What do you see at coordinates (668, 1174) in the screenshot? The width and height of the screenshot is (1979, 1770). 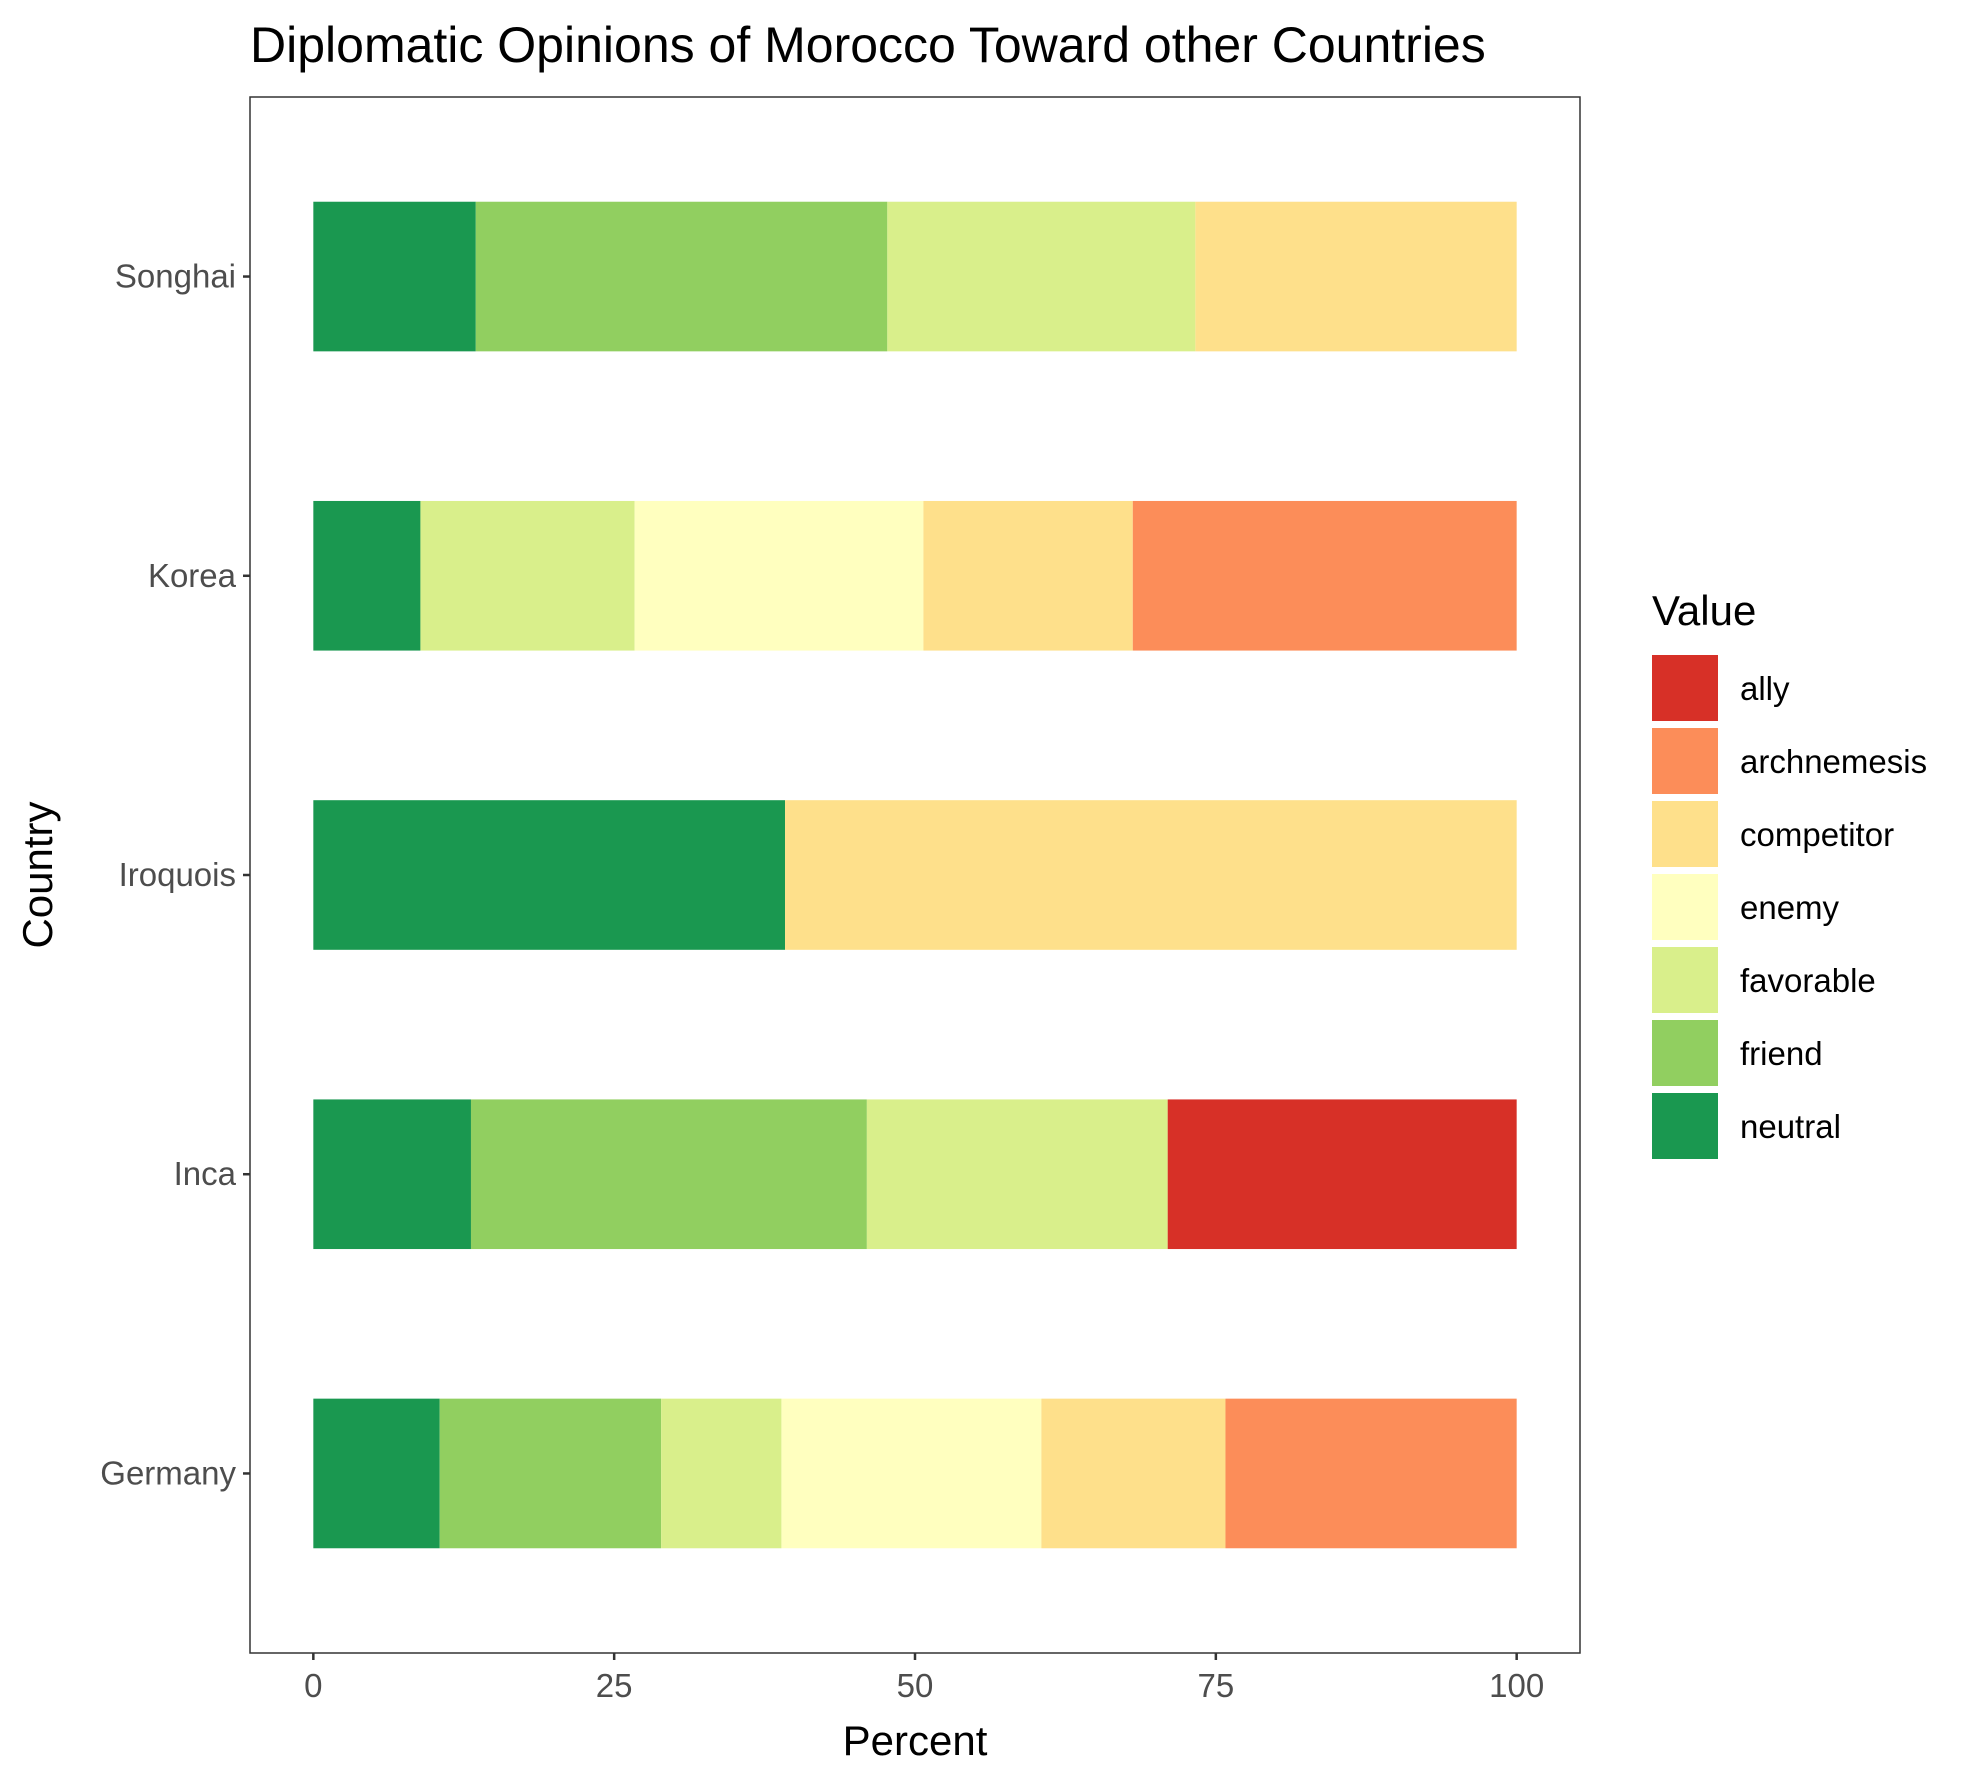 I see `bar-inca-friend` at bounding box center [668, 1174].